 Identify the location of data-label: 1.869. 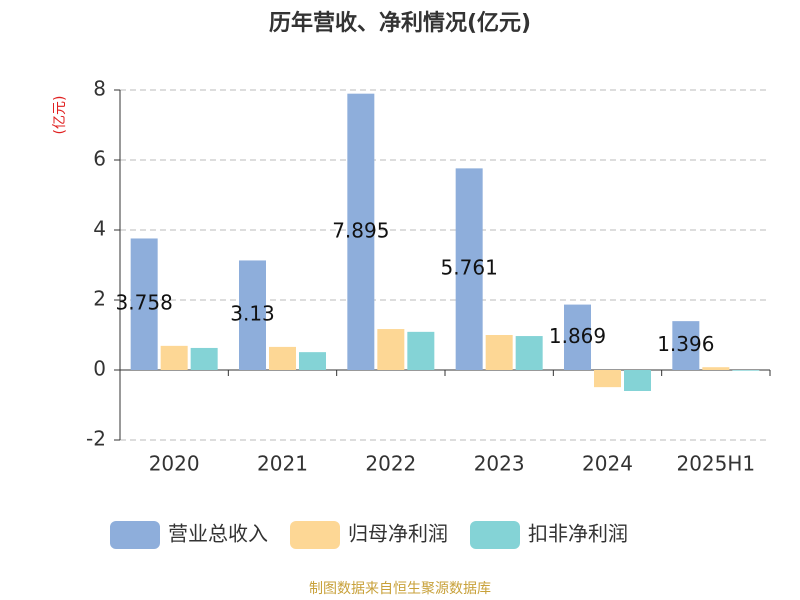
(577, 336).